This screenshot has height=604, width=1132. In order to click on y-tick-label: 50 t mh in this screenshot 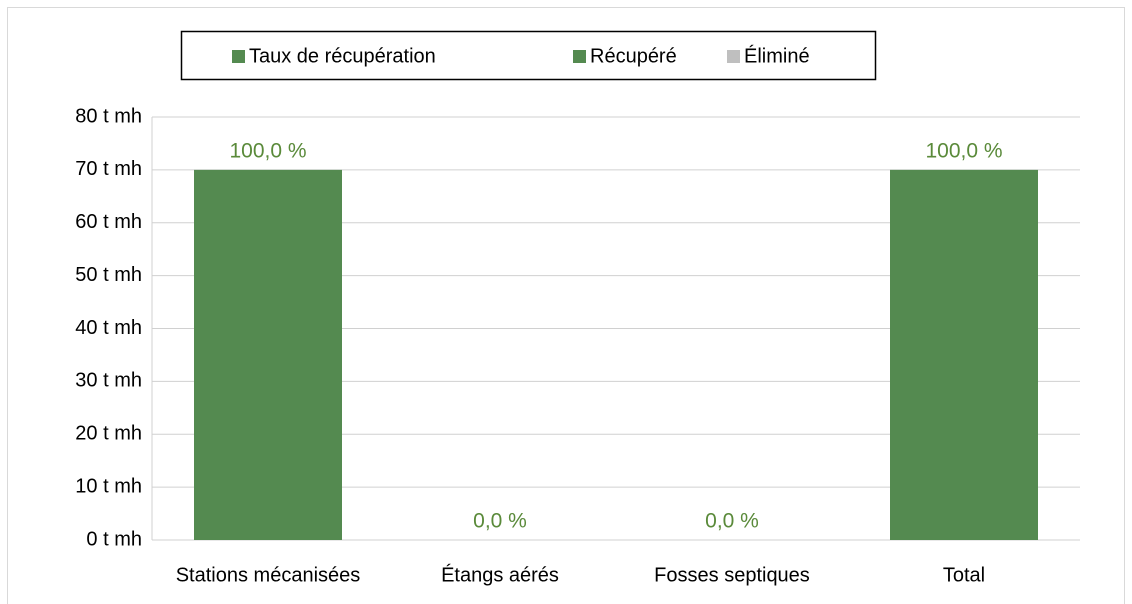, I will do `click(108, 275)`.